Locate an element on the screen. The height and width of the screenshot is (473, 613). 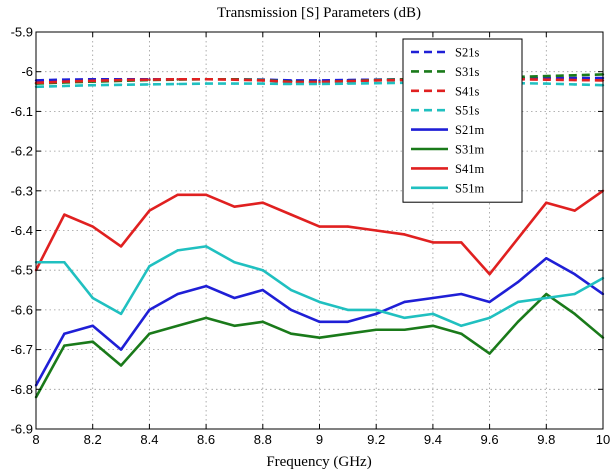
y-tick-label: -6.9 is located at coordinates (22, 429).